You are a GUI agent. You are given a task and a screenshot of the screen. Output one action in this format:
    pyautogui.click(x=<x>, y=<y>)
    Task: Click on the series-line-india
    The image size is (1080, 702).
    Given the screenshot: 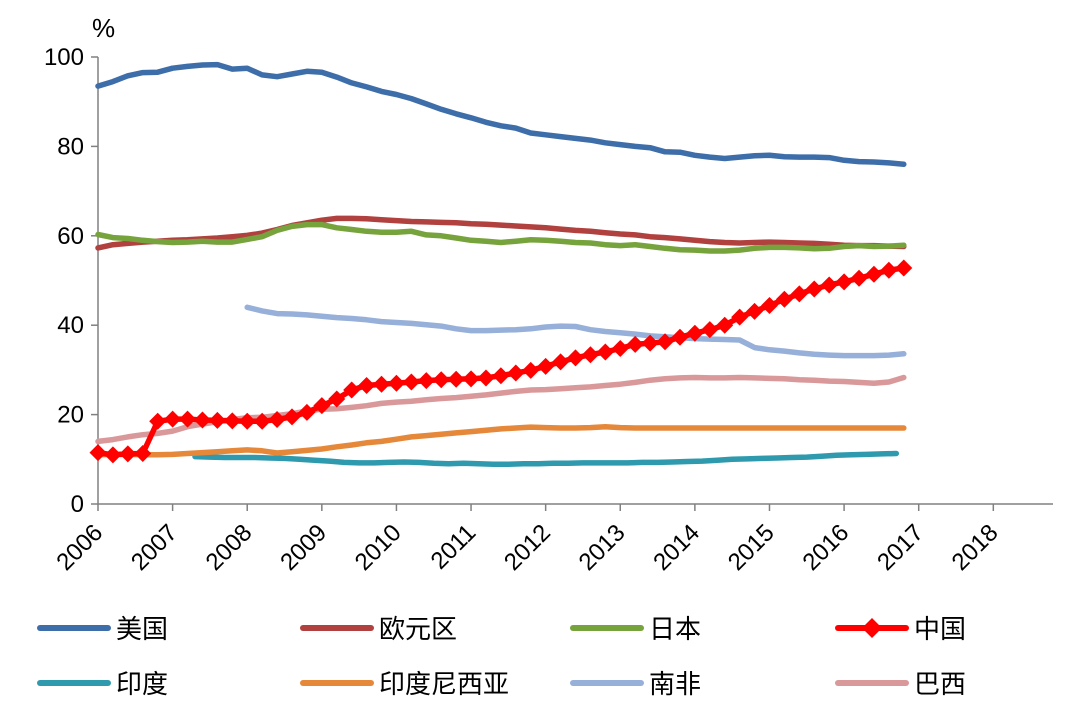 What is the action you would take?
    pyautogui.click(x=546, y=458)
    